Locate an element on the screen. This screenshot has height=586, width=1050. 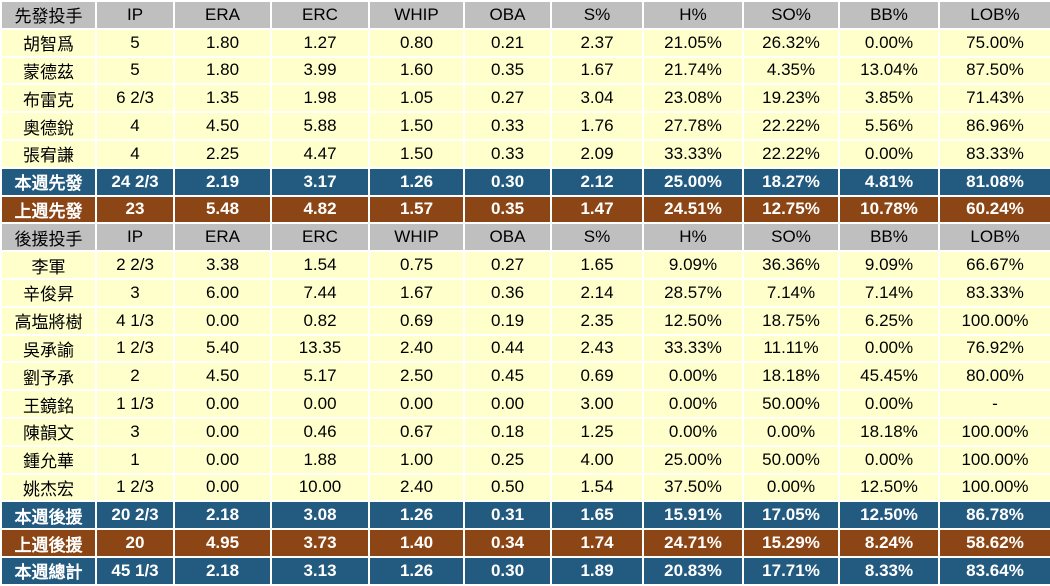
stat-value-cell: 6.25% is located at coordinates (889, 320).